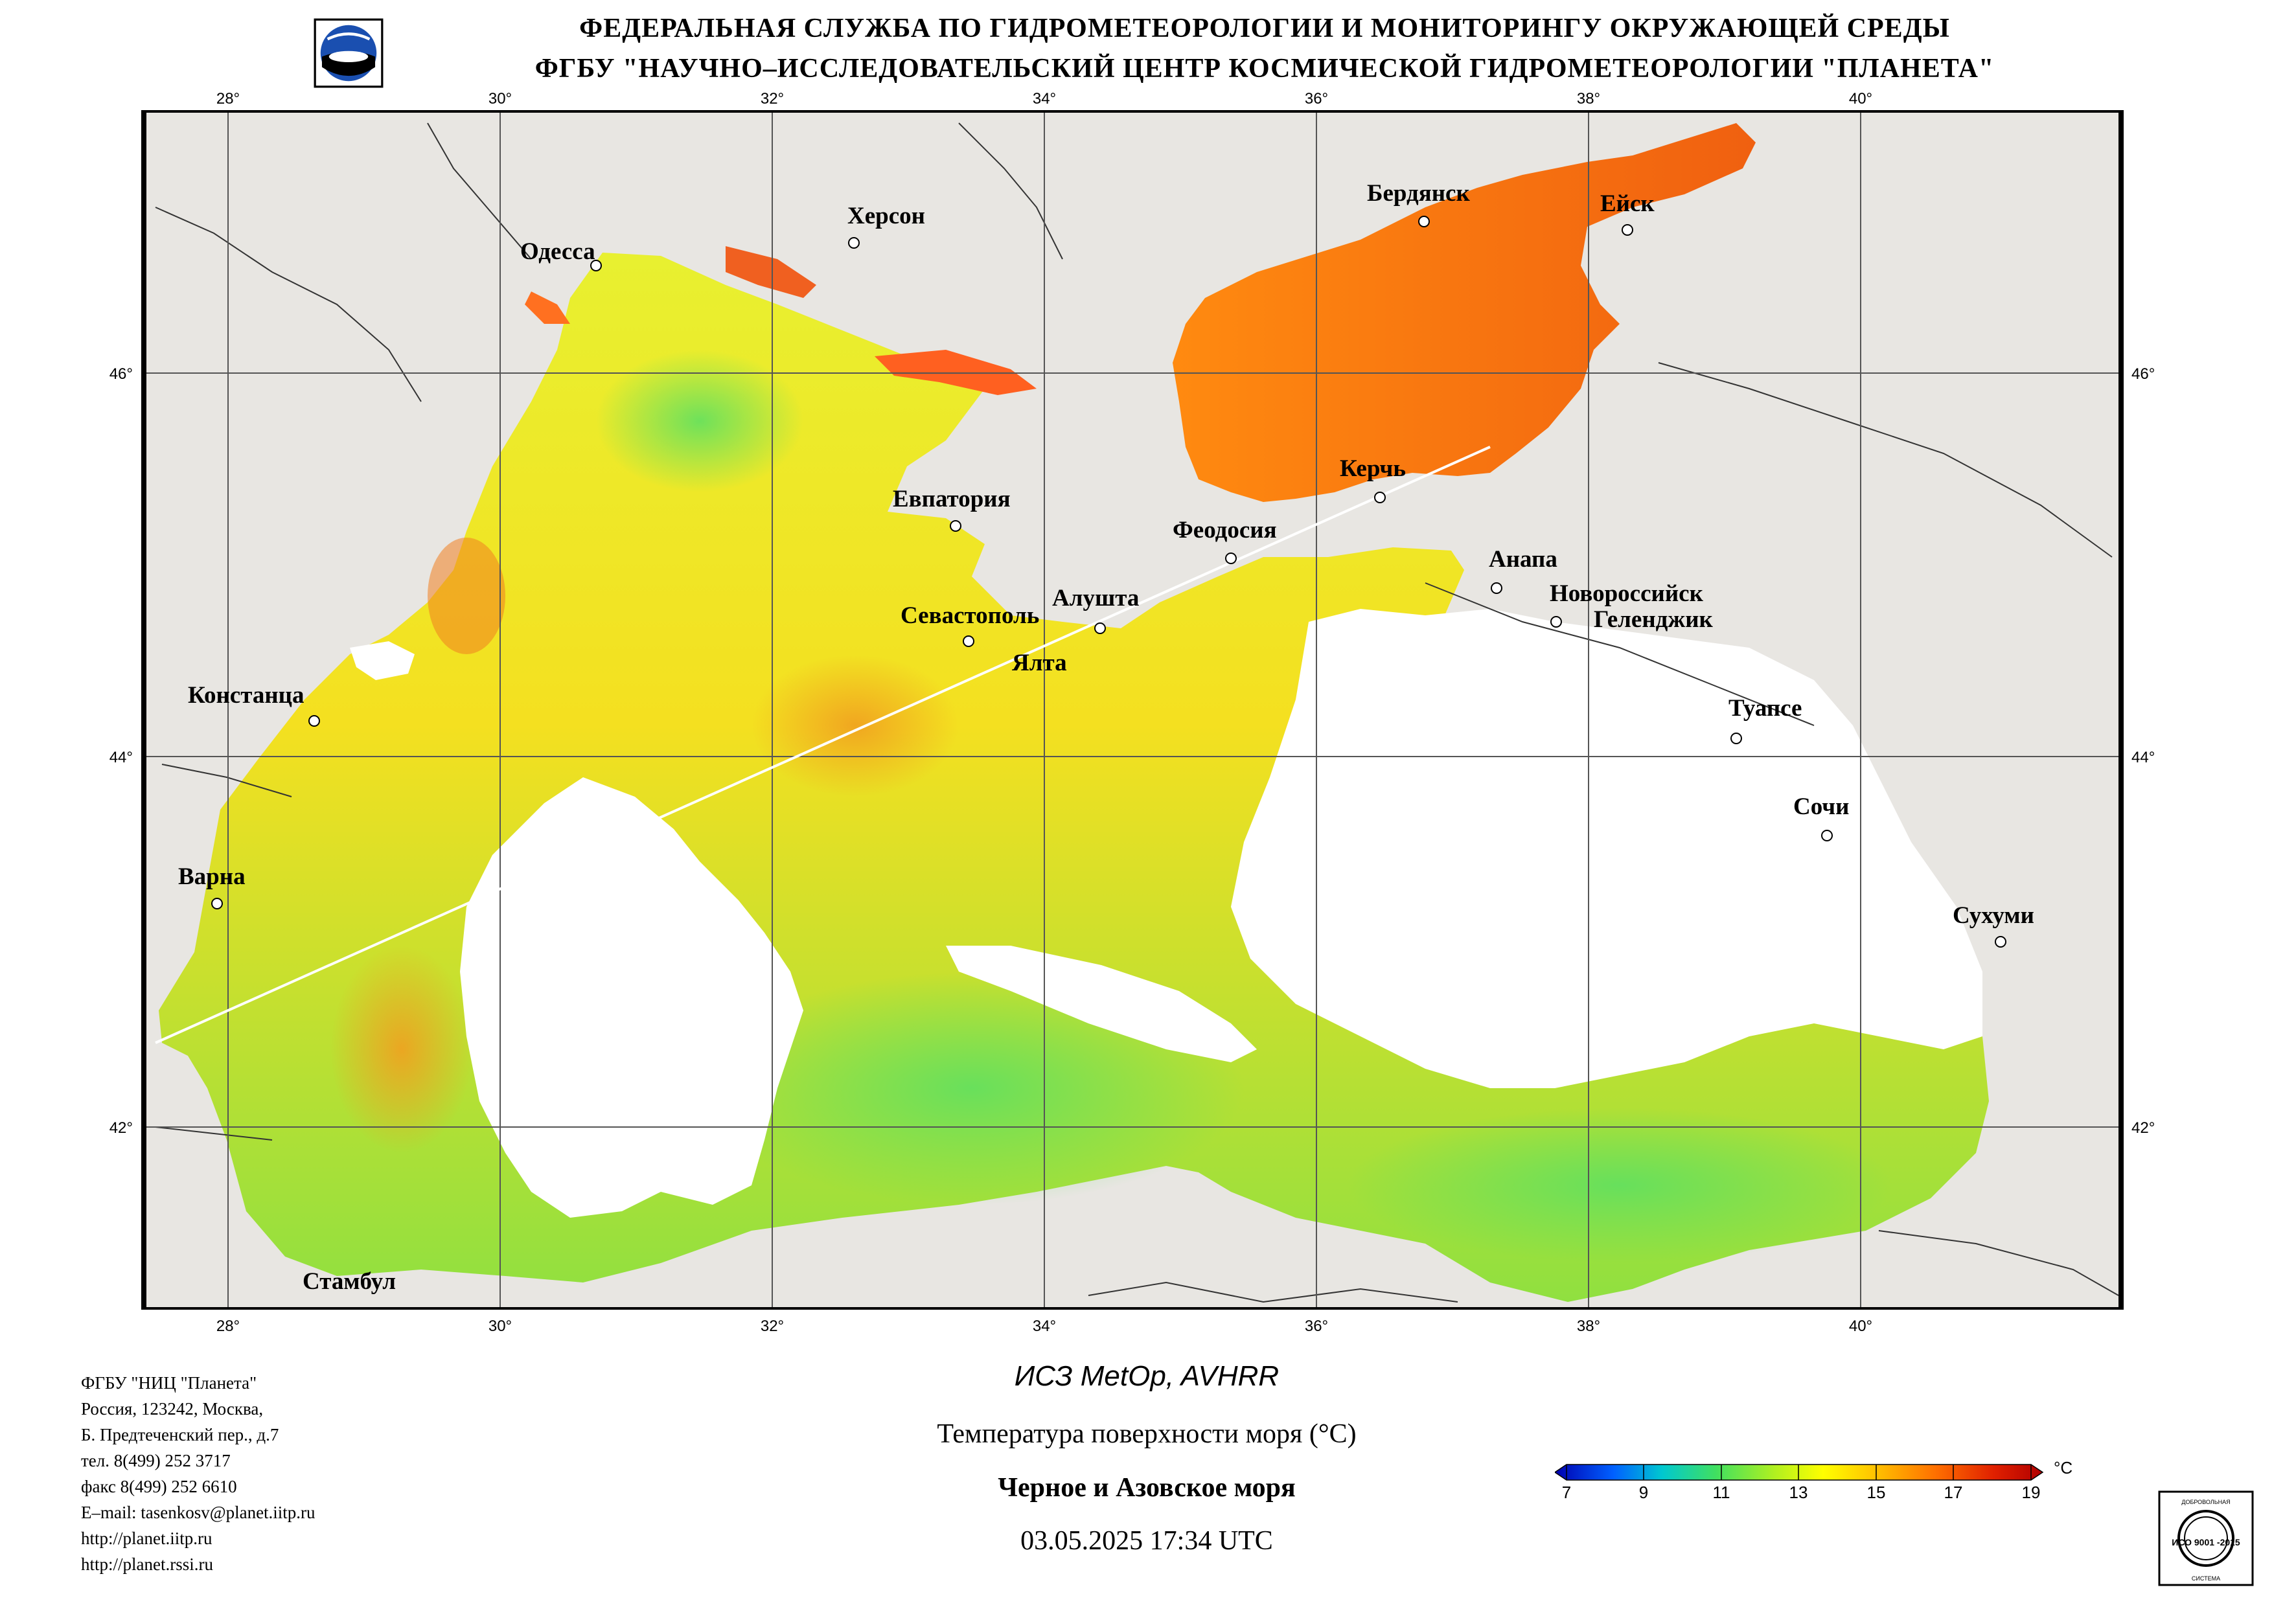  I want to click on city-label-sukhumi: Сухуми, so click(1993, 915).